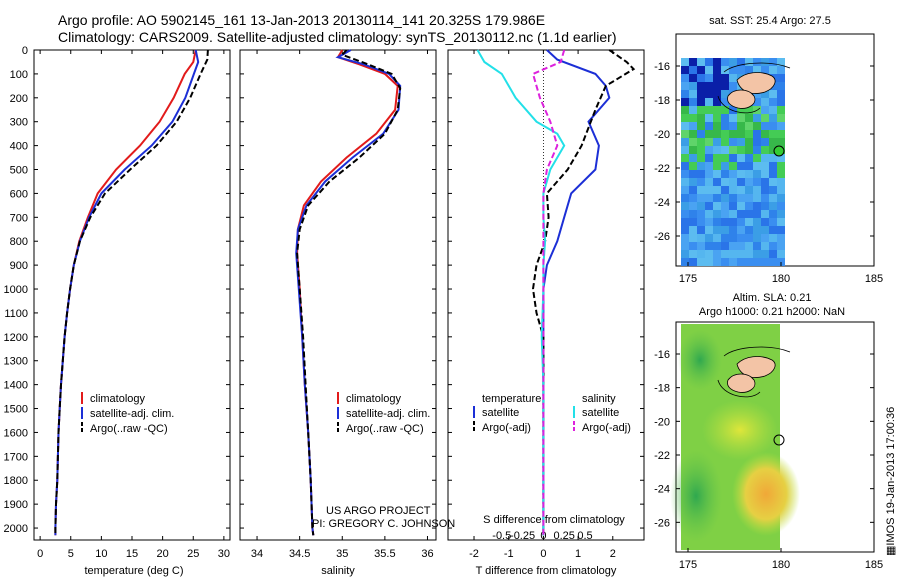 The image size is (900, 580). What do you see at coordinates (662, 101) in the screenshot?
I see `map-y-tick-label: -18` at bounding box center [662, 101].